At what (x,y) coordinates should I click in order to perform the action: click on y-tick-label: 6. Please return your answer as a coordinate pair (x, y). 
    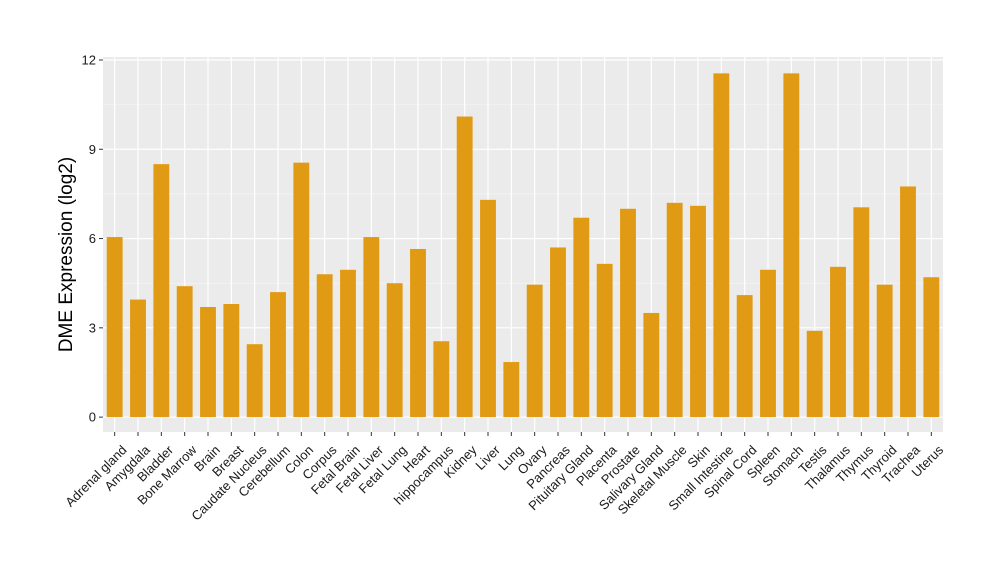
    Looking at the image, I should click on (92, 238).